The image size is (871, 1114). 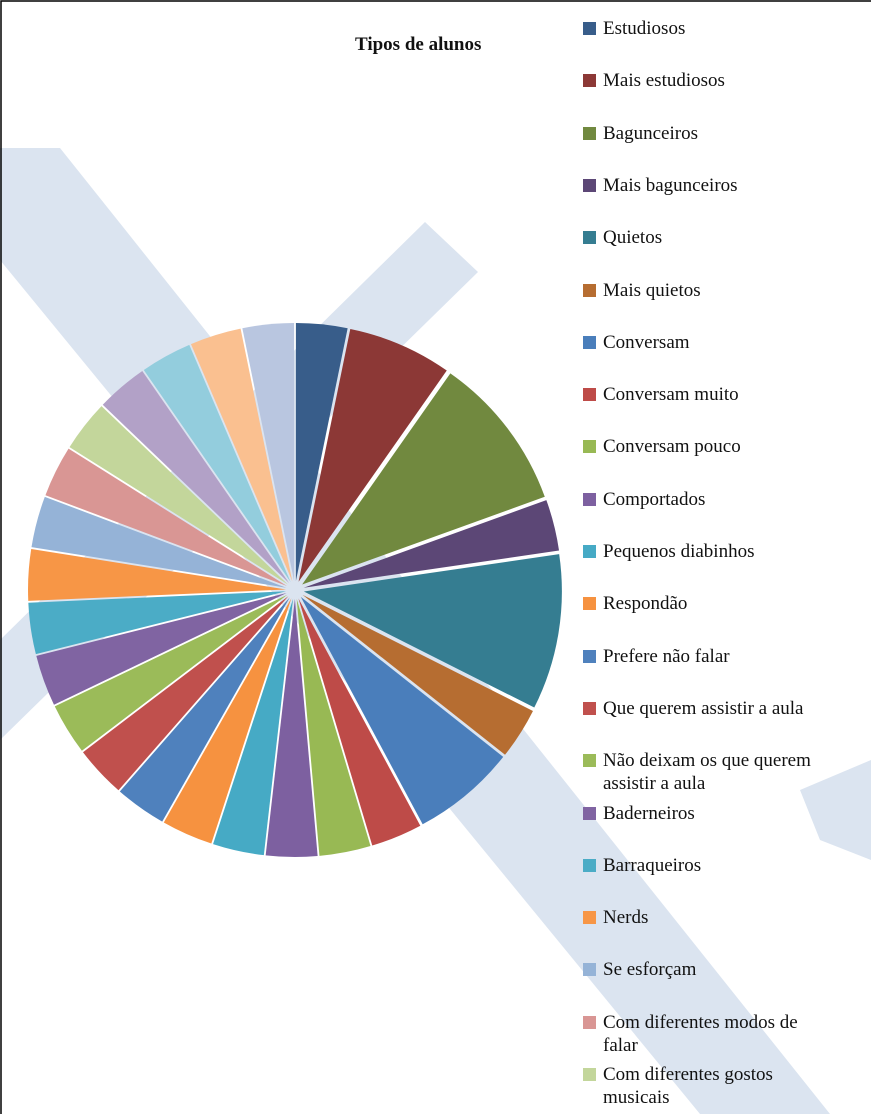 I want to click on legend-label: Que querem assistir a aula, so click(x=703, y=708).